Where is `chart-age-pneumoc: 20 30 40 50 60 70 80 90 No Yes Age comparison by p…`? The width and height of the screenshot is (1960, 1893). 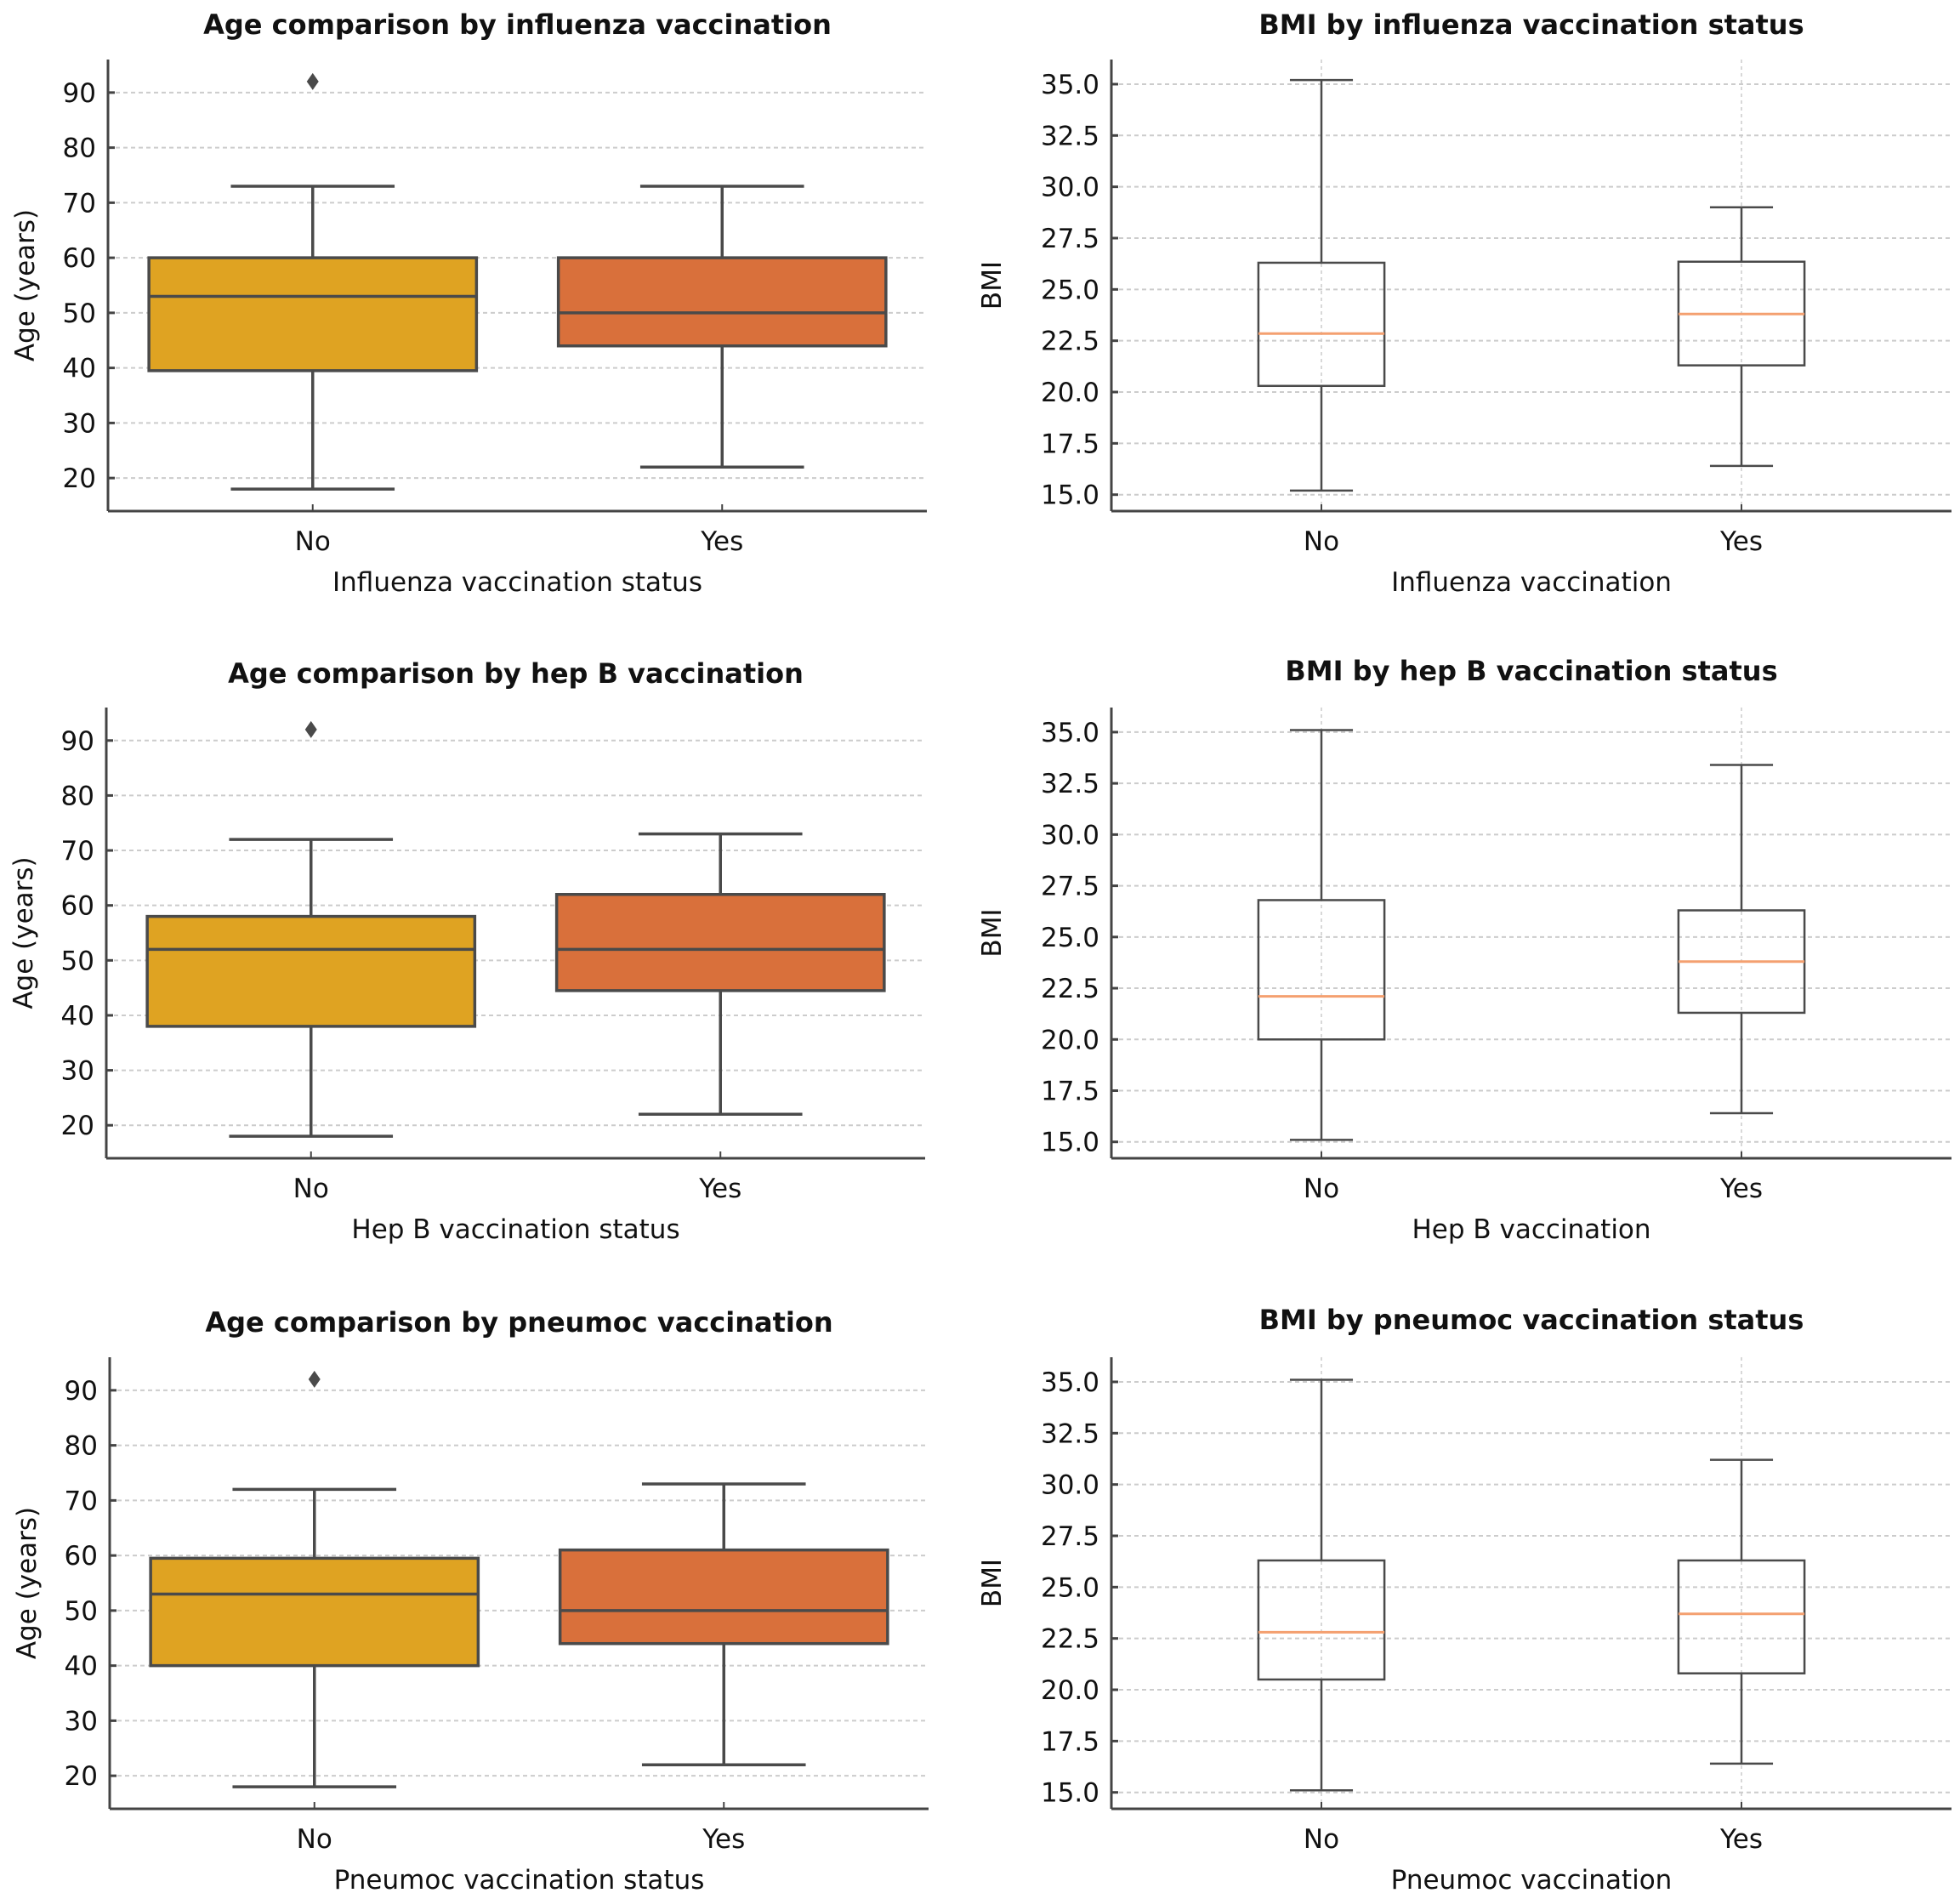 chart-age-pneumoc: 20 30 40 50 60 70 80 90 No Yes Age comparison by p… is located at coordinates (470, 1599).